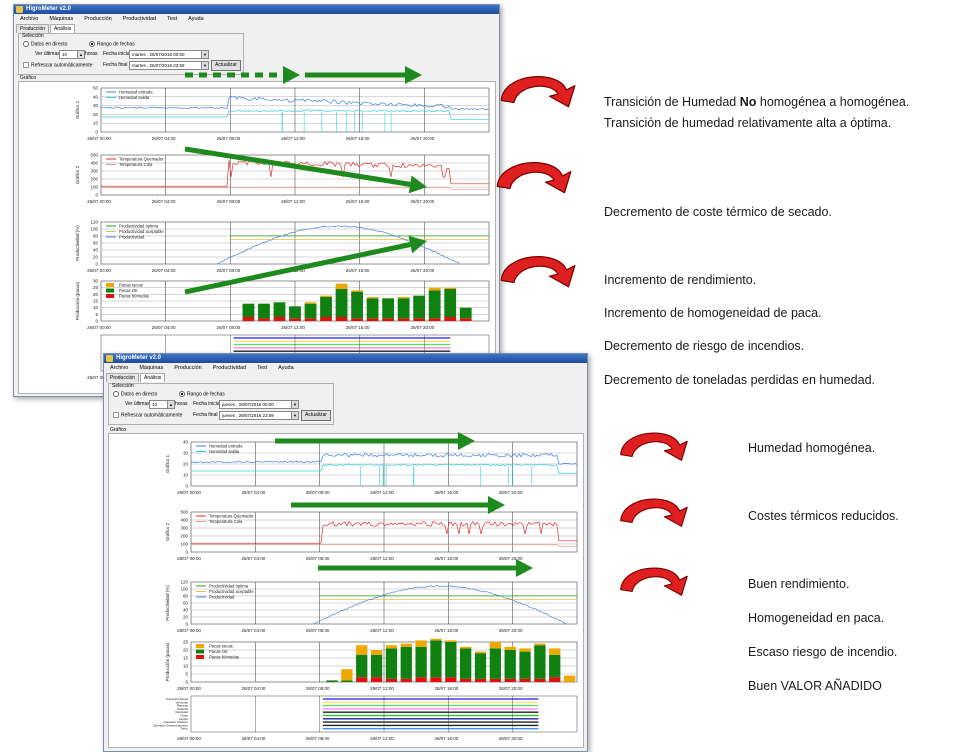  I want to click on timeline-row-label: Clase, so click(184, 716).